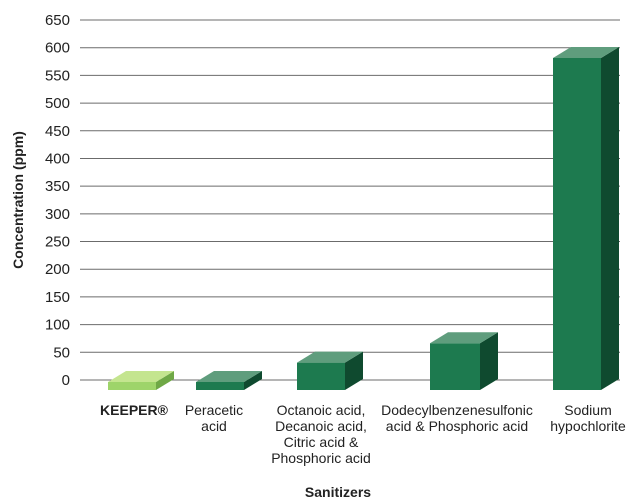  I want to click on y-tick-label: 600, so click(57, 48).